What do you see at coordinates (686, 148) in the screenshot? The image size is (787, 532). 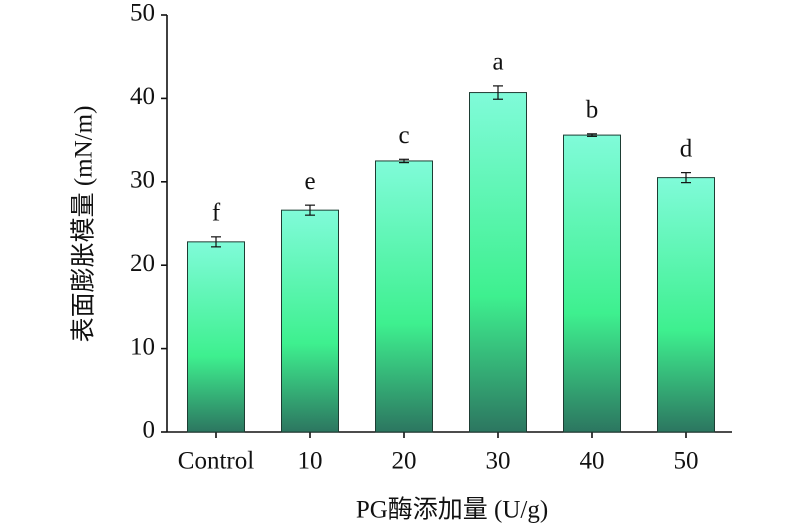 I see `significance-label: d` at bounding box center [686, 148].